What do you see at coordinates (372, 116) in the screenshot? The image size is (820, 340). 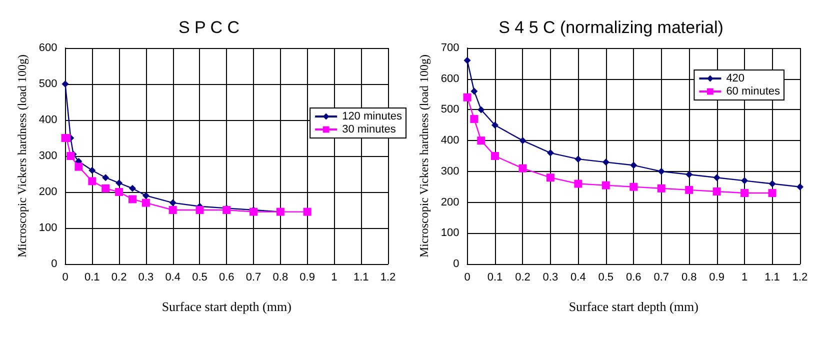 I see `legend-label: 120 minutes` at bounding box center [372, 116].